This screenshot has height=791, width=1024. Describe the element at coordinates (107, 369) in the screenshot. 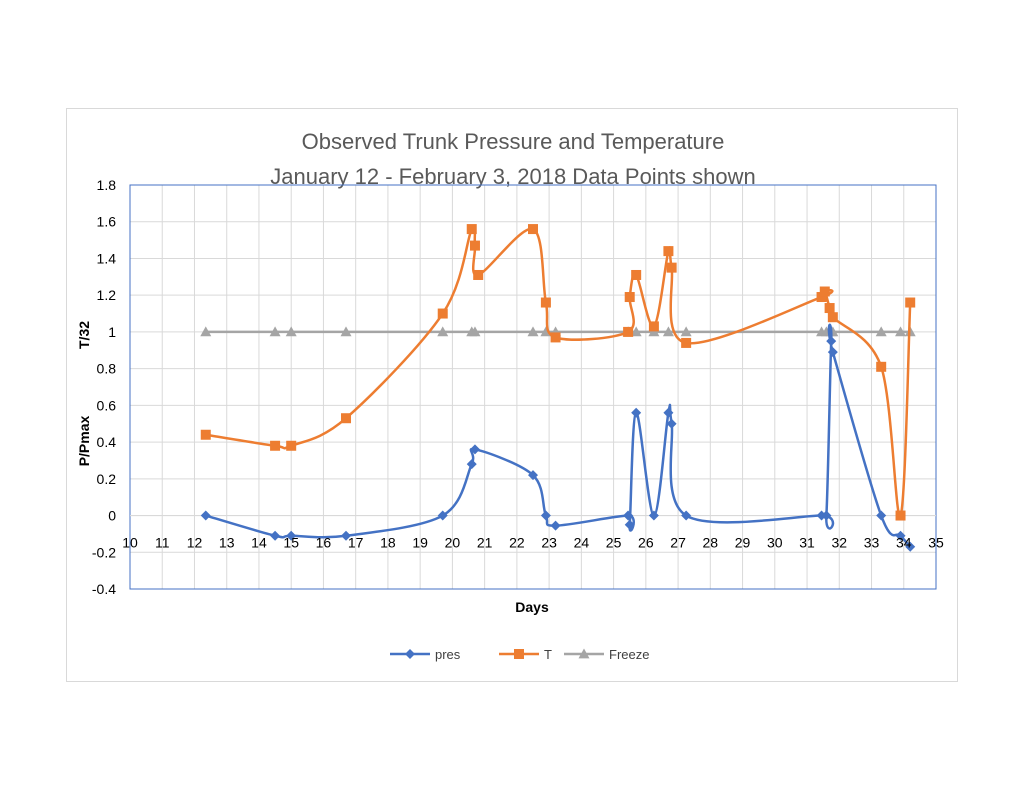

I see `y-tick-label: 0.8` at that location.